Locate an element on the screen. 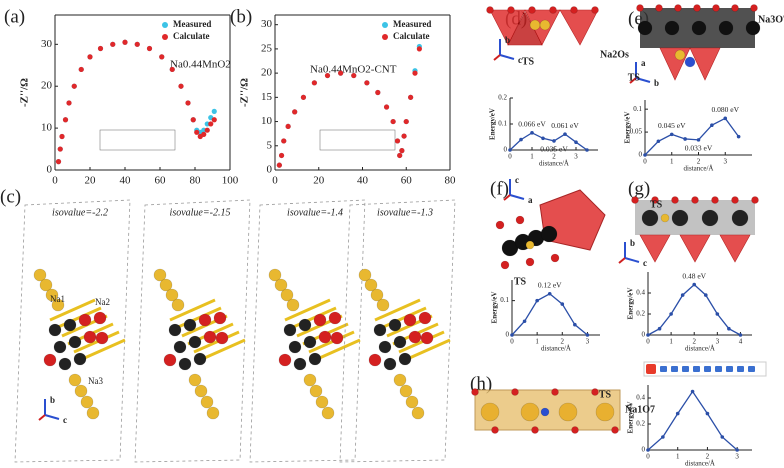  energy-annotation: 0.48 eV is located at coordinates (694, 275).